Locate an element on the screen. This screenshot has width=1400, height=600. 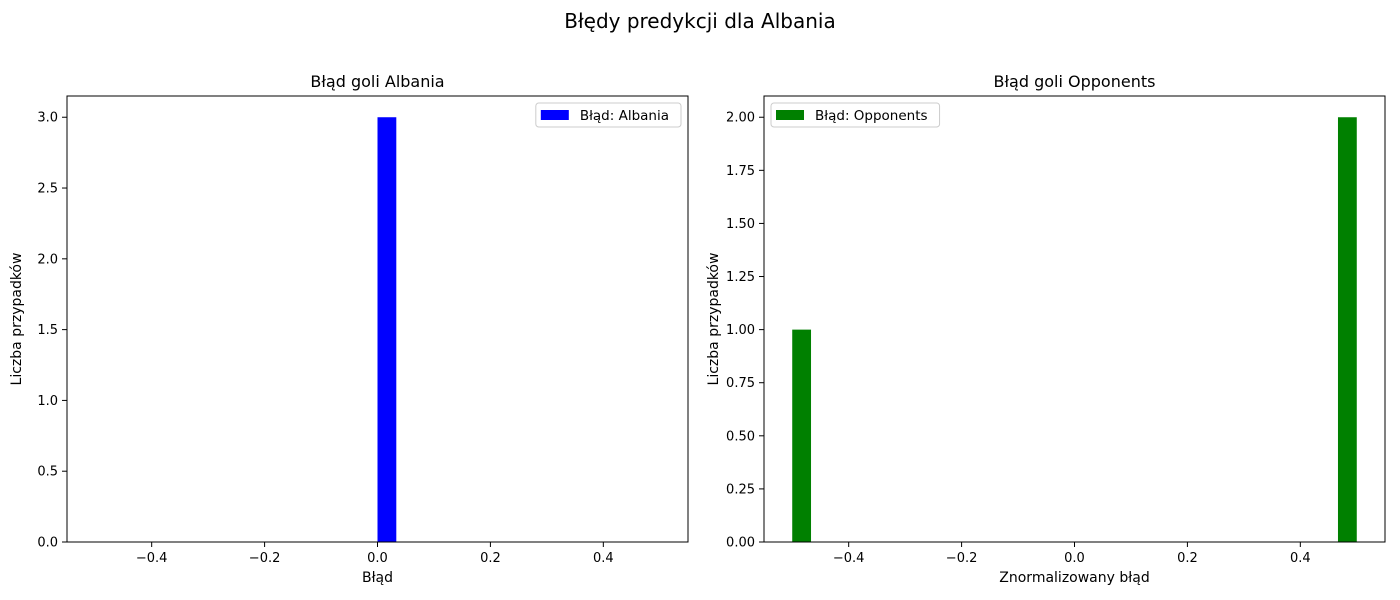
x-axis-label: Znormalizowany błąd is located at coordinates (1074, 578).